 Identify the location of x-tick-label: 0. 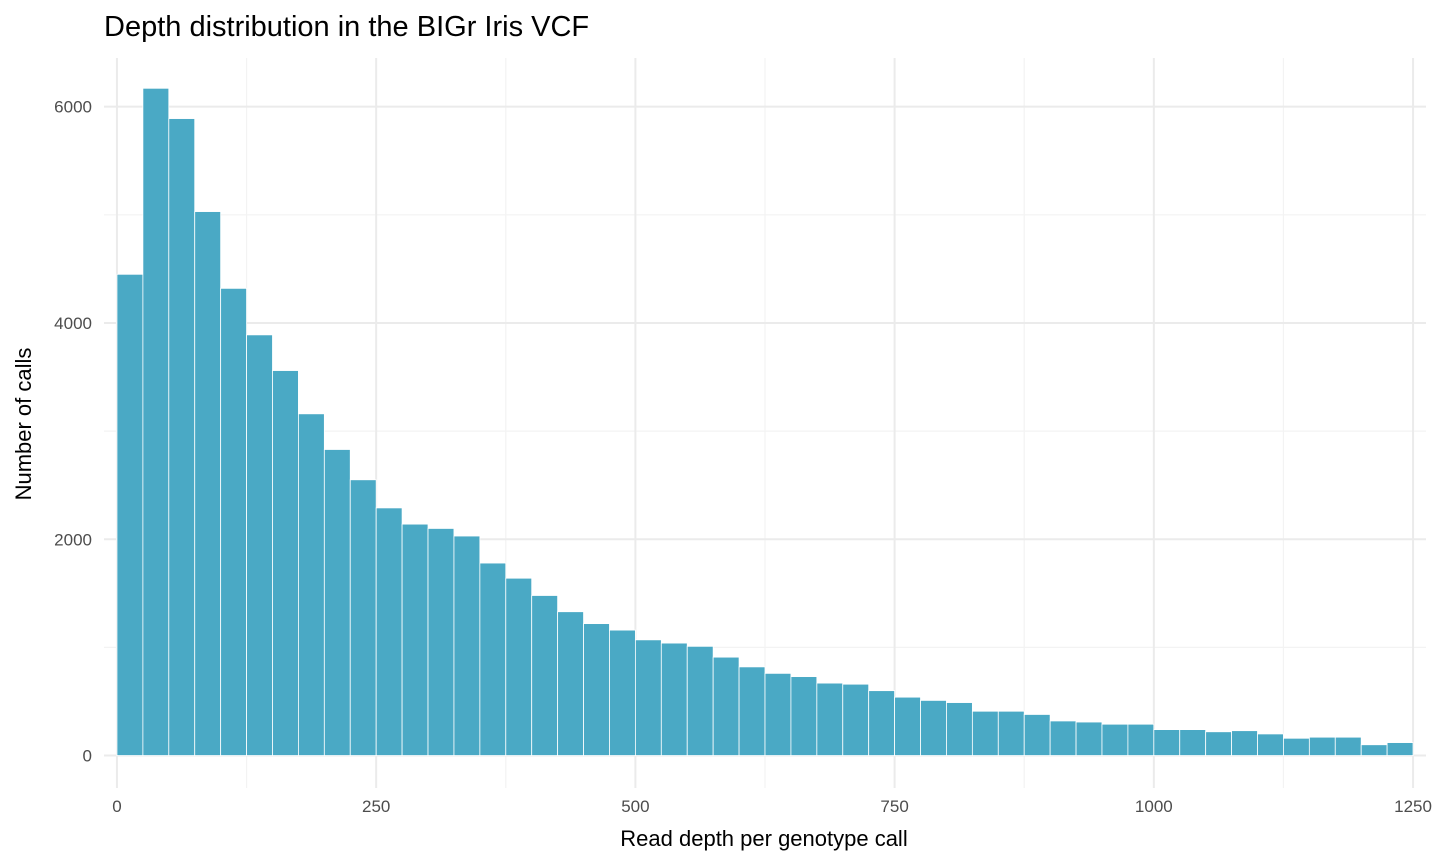
(116, 806).